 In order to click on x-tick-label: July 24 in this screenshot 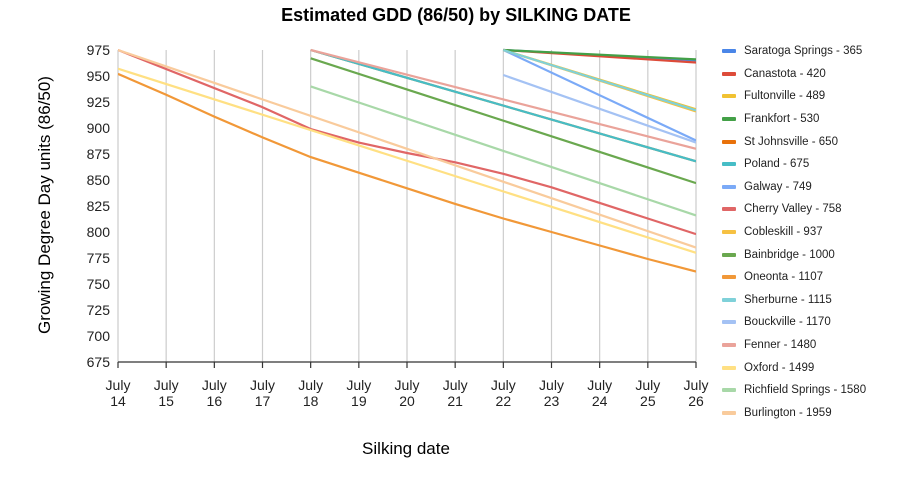, I will do `click(599, 393)`.